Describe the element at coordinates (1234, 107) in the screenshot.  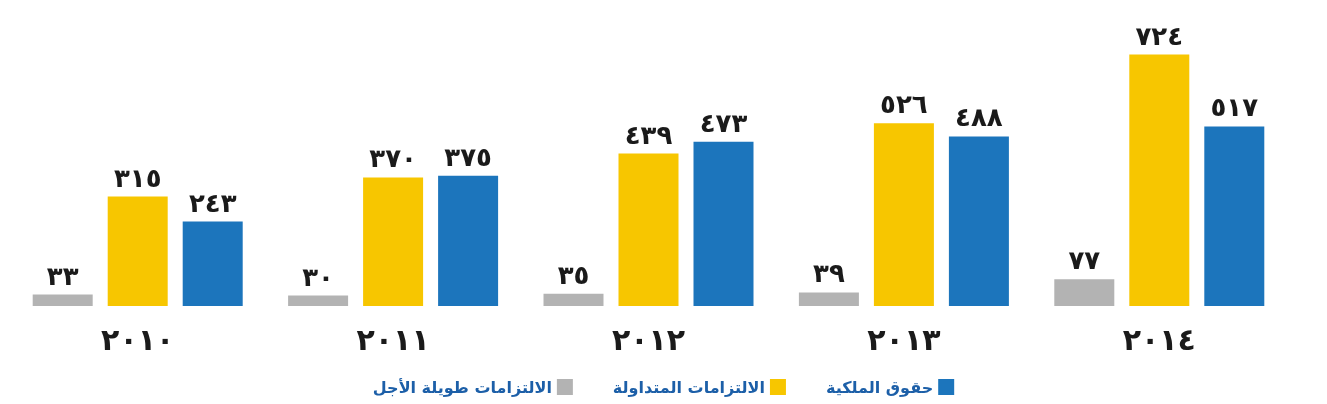
I see `data-label: ٥١٧` at that location.